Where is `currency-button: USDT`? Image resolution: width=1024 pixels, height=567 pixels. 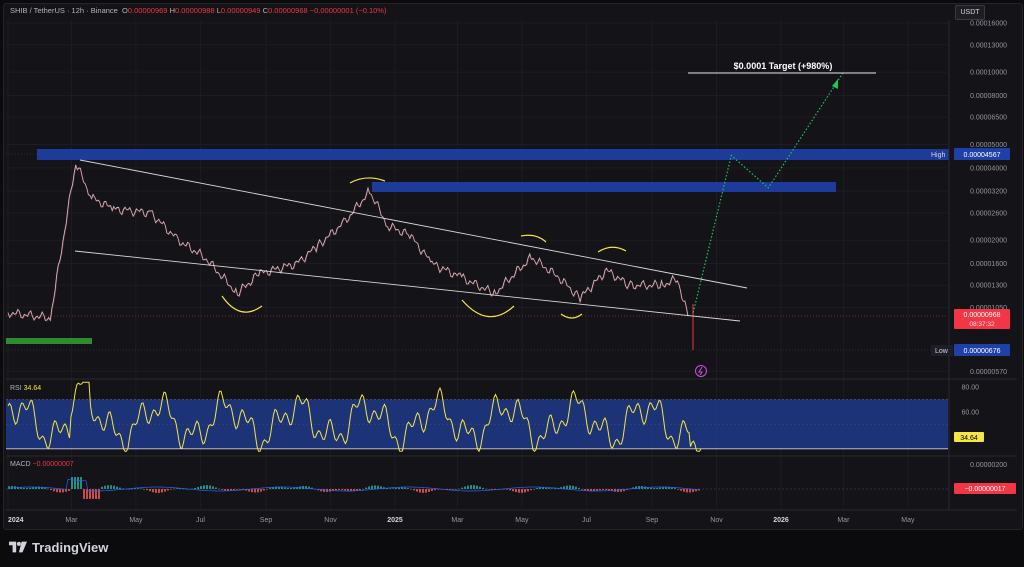 currency-button: USDT is located at coordinates (970, 12).